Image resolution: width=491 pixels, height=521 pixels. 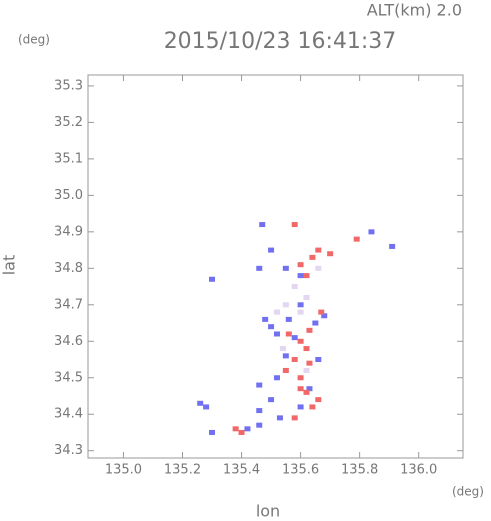 I want to click on x-tick-label: 136.0, so click(x=418, y=470).